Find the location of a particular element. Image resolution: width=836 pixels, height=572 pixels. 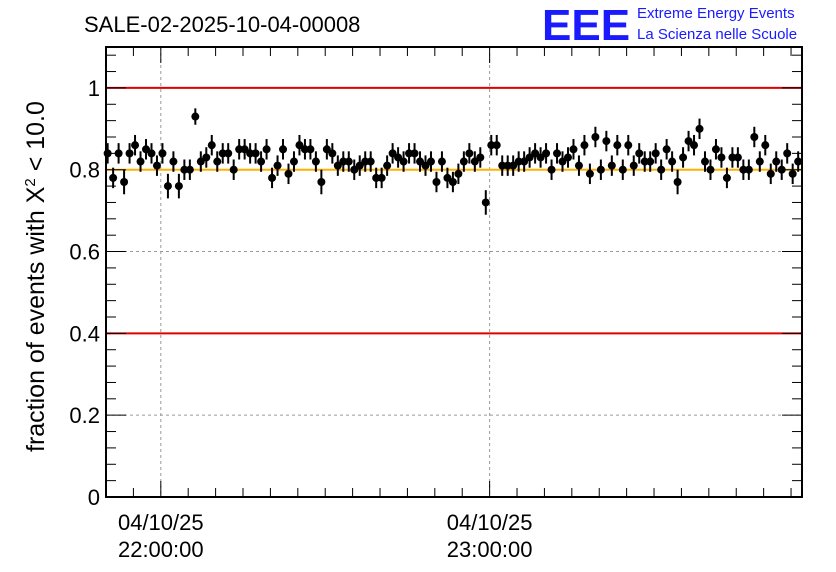

x-tick-label-time: 23:00:00 is located at coordinates (490, 549).